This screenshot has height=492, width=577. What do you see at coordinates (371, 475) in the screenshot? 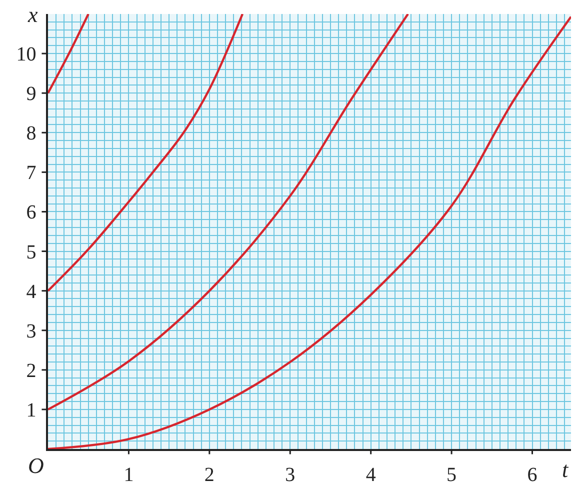
I see `x-tick-label: 4` at bounding box center [371, 475].